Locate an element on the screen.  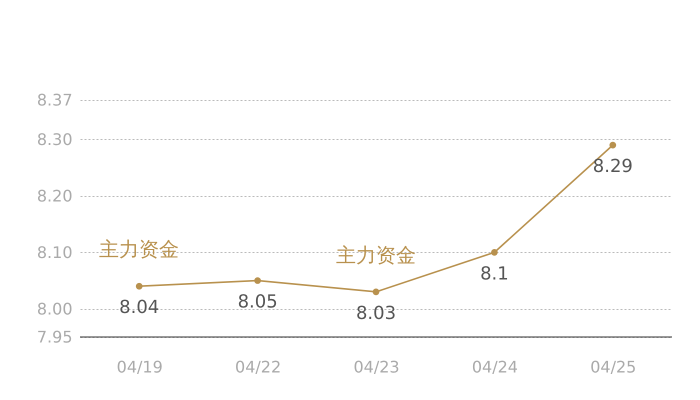
data-label: 8.29 is located at coordinates (612, 167).